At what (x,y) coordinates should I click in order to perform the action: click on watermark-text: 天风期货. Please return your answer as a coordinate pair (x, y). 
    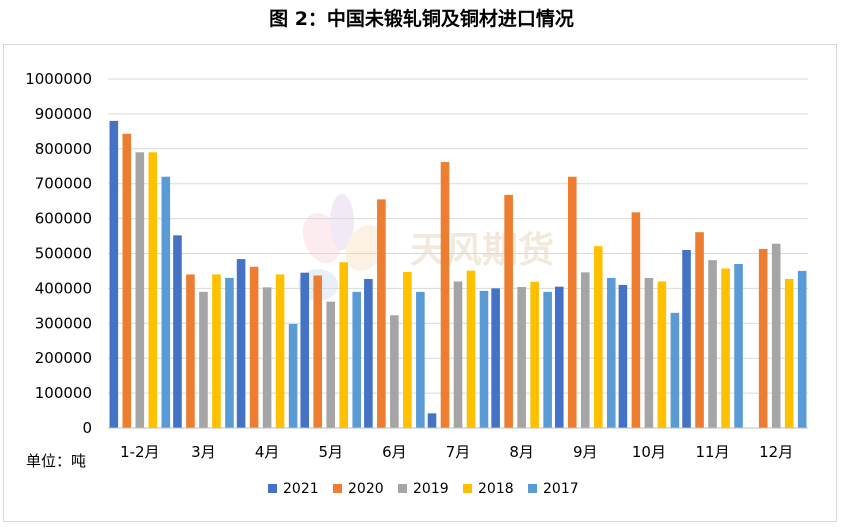
    Looking at the image, I should click on (482, 250).